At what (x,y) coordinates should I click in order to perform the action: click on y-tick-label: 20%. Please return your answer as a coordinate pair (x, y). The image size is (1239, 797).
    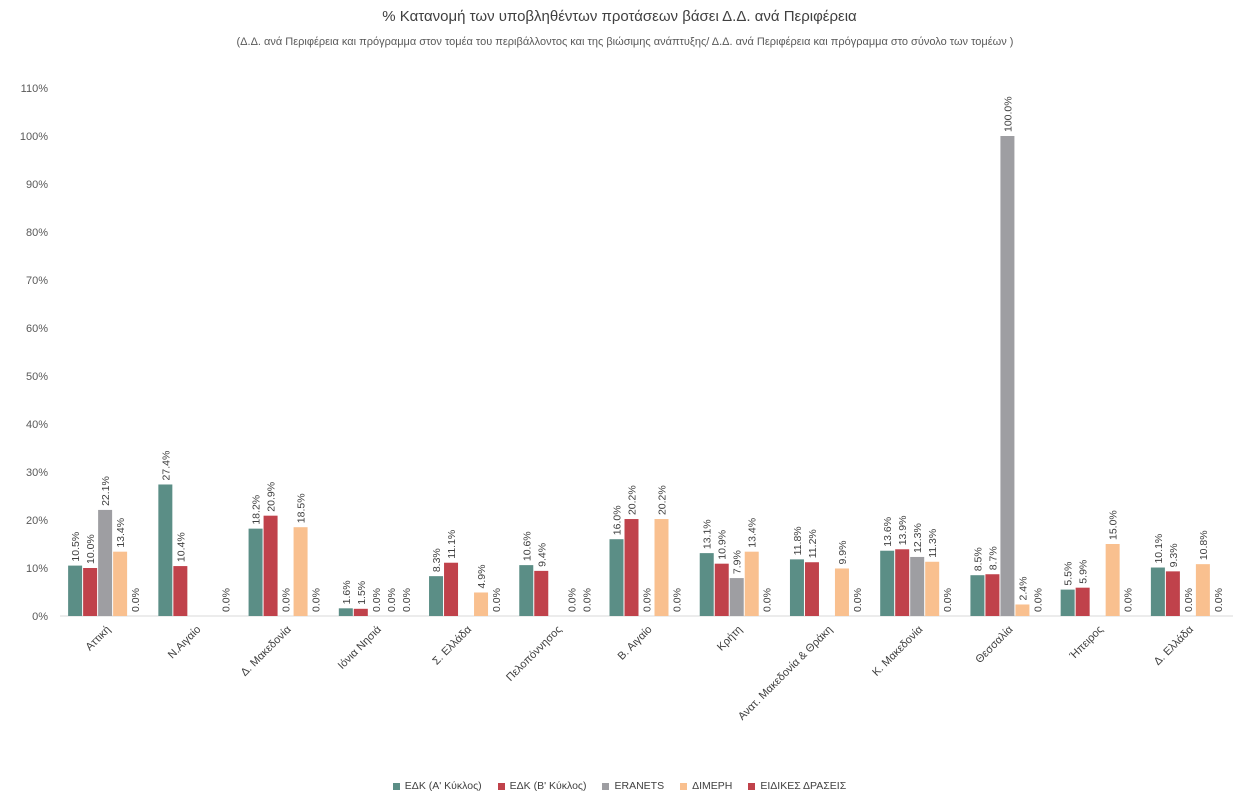
    Looking at the image, I should click on (37, 521).